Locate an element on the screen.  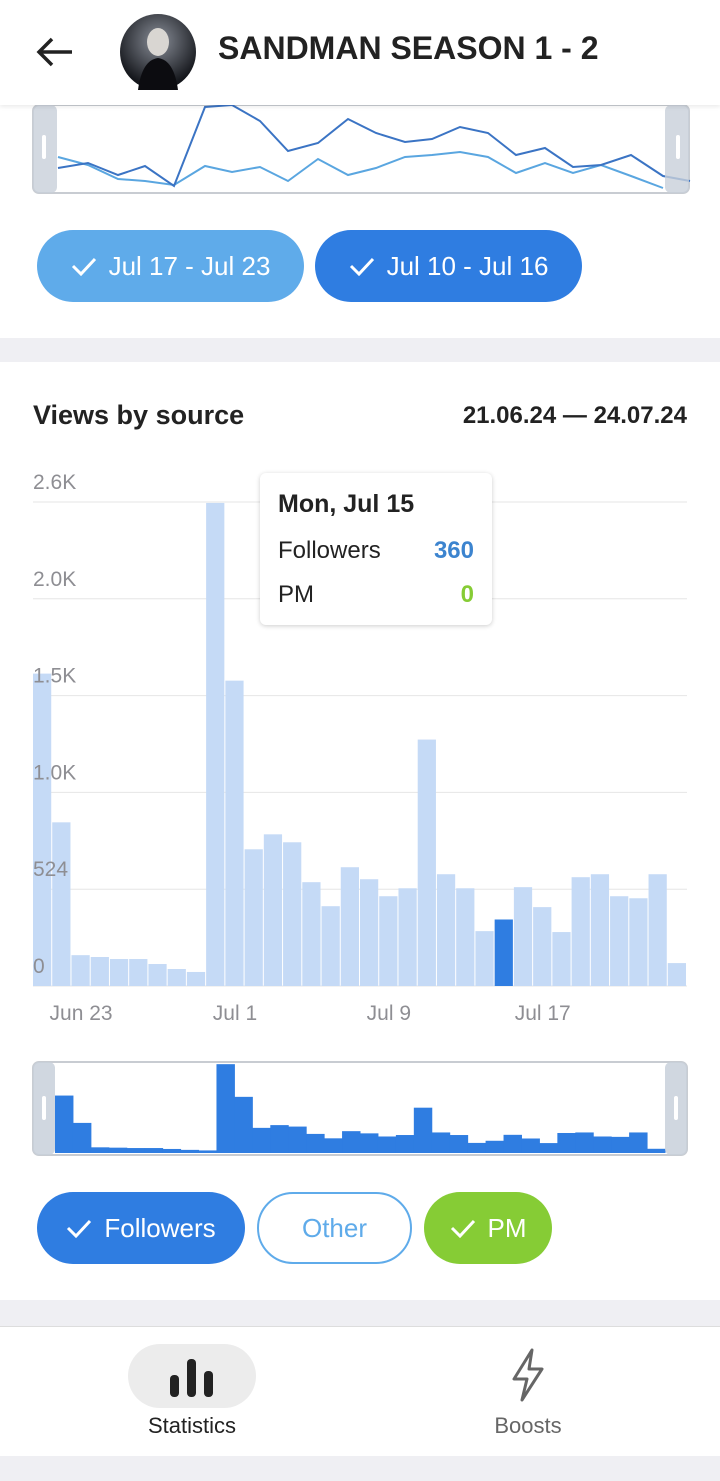
date-range: 21.06.24 — 24.07.24 is located at coordinates (574, 415).